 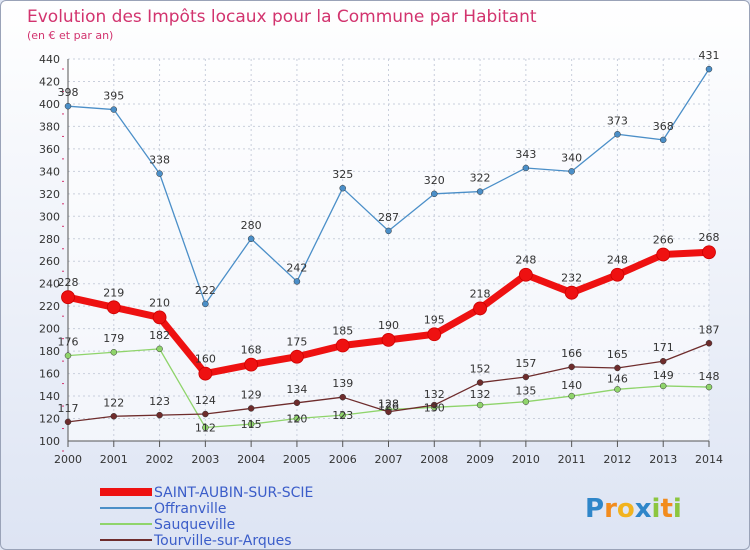 I want to click on data-label-offranville: 368, so click(x=663, y=126).